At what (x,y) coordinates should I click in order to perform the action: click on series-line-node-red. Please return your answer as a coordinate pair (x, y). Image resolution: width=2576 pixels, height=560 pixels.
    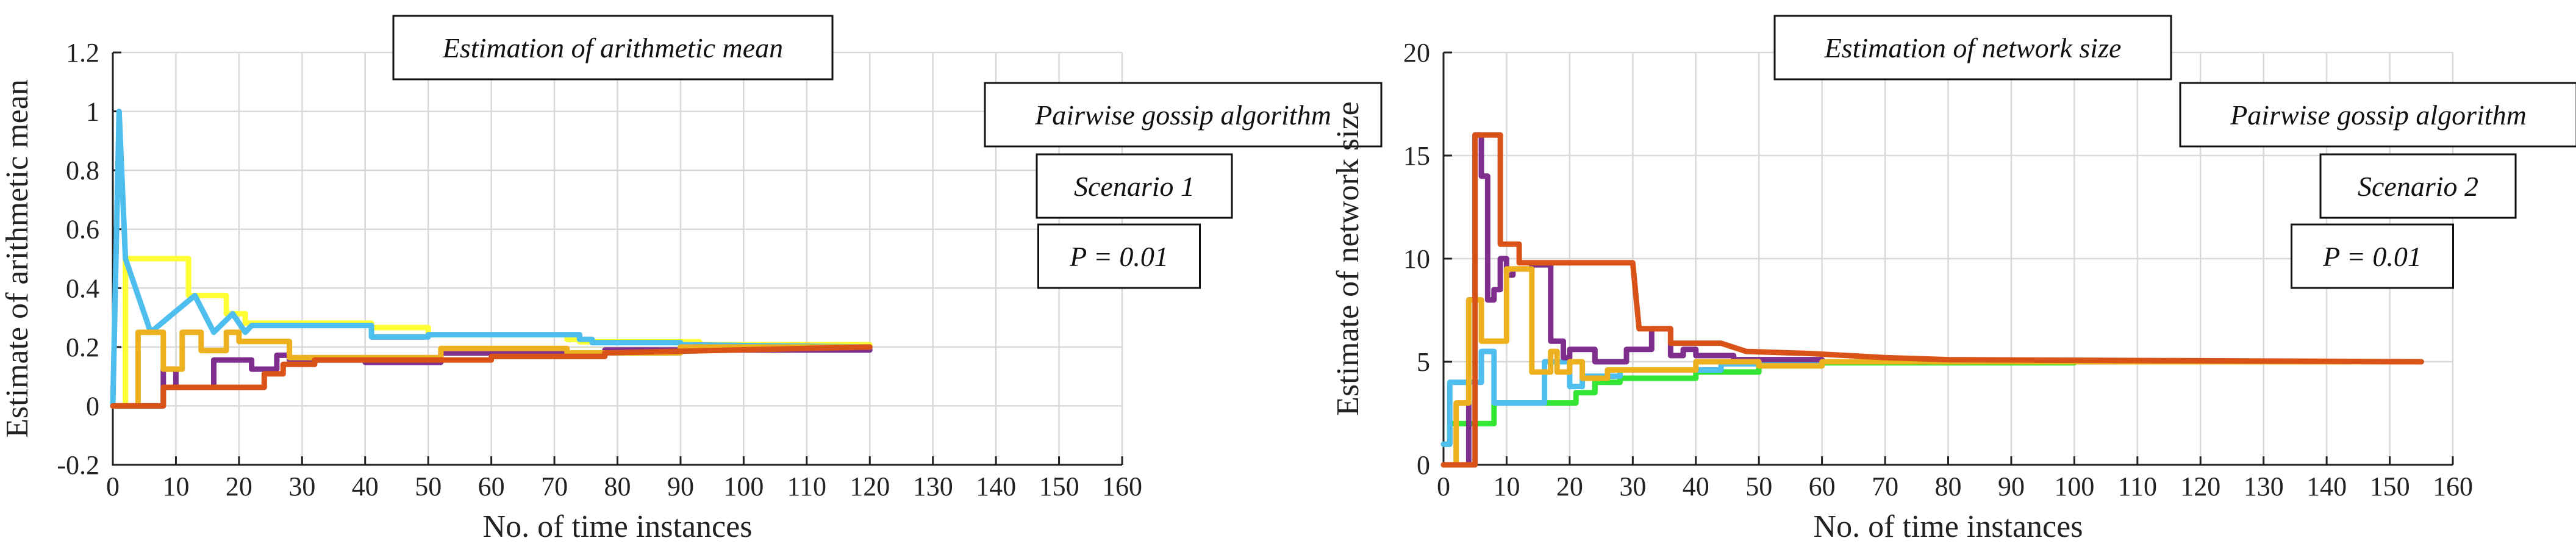
    Looking at the image, I should click on (491, 376).